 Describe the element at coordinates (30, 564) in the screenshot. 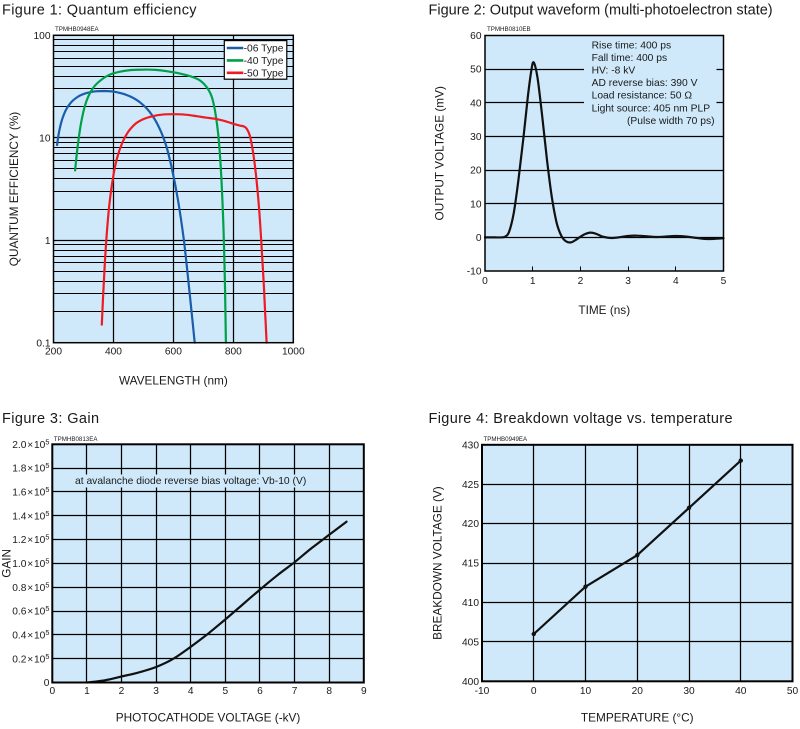

I see `svg-text: 1.0×10⁵` at that location.